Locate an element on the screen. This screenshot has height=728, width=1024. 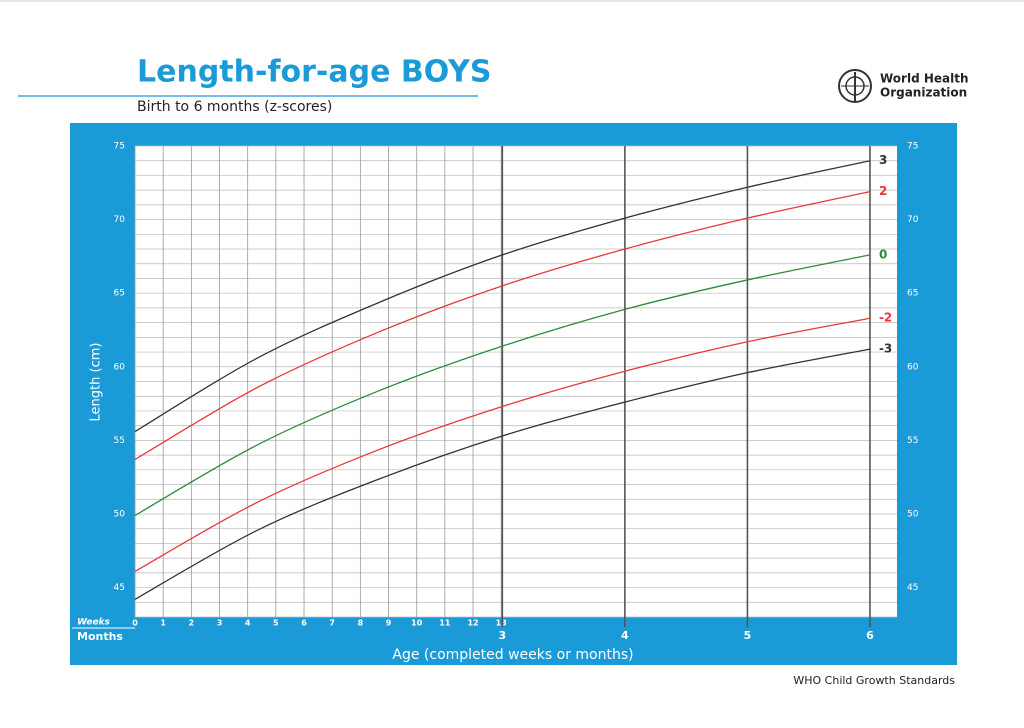
months-label: Months is located at coordinates (100, 636).